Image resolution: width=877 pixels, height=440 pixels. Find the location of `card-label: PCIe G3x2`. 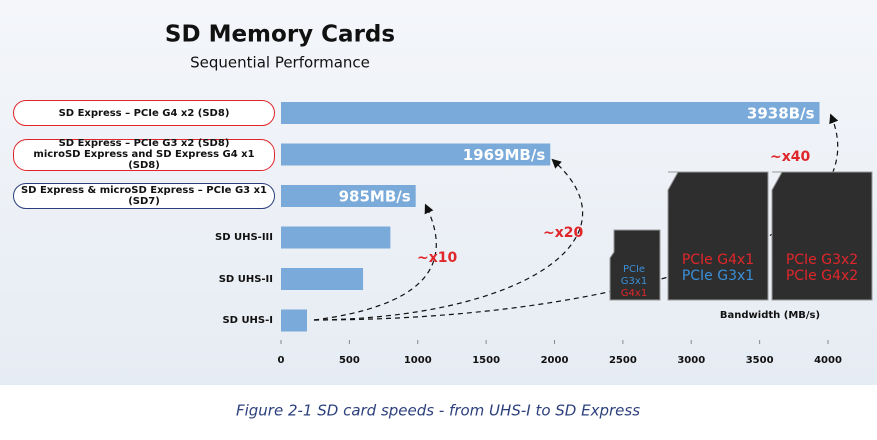

card-label: PCIe G3x2 is located at coordinates (822, 260).